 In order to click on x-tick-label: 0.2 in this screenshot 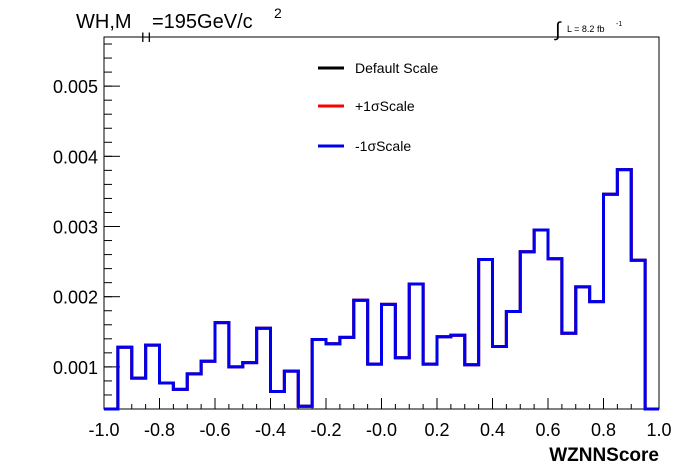, I will do `click(436, 430)`.